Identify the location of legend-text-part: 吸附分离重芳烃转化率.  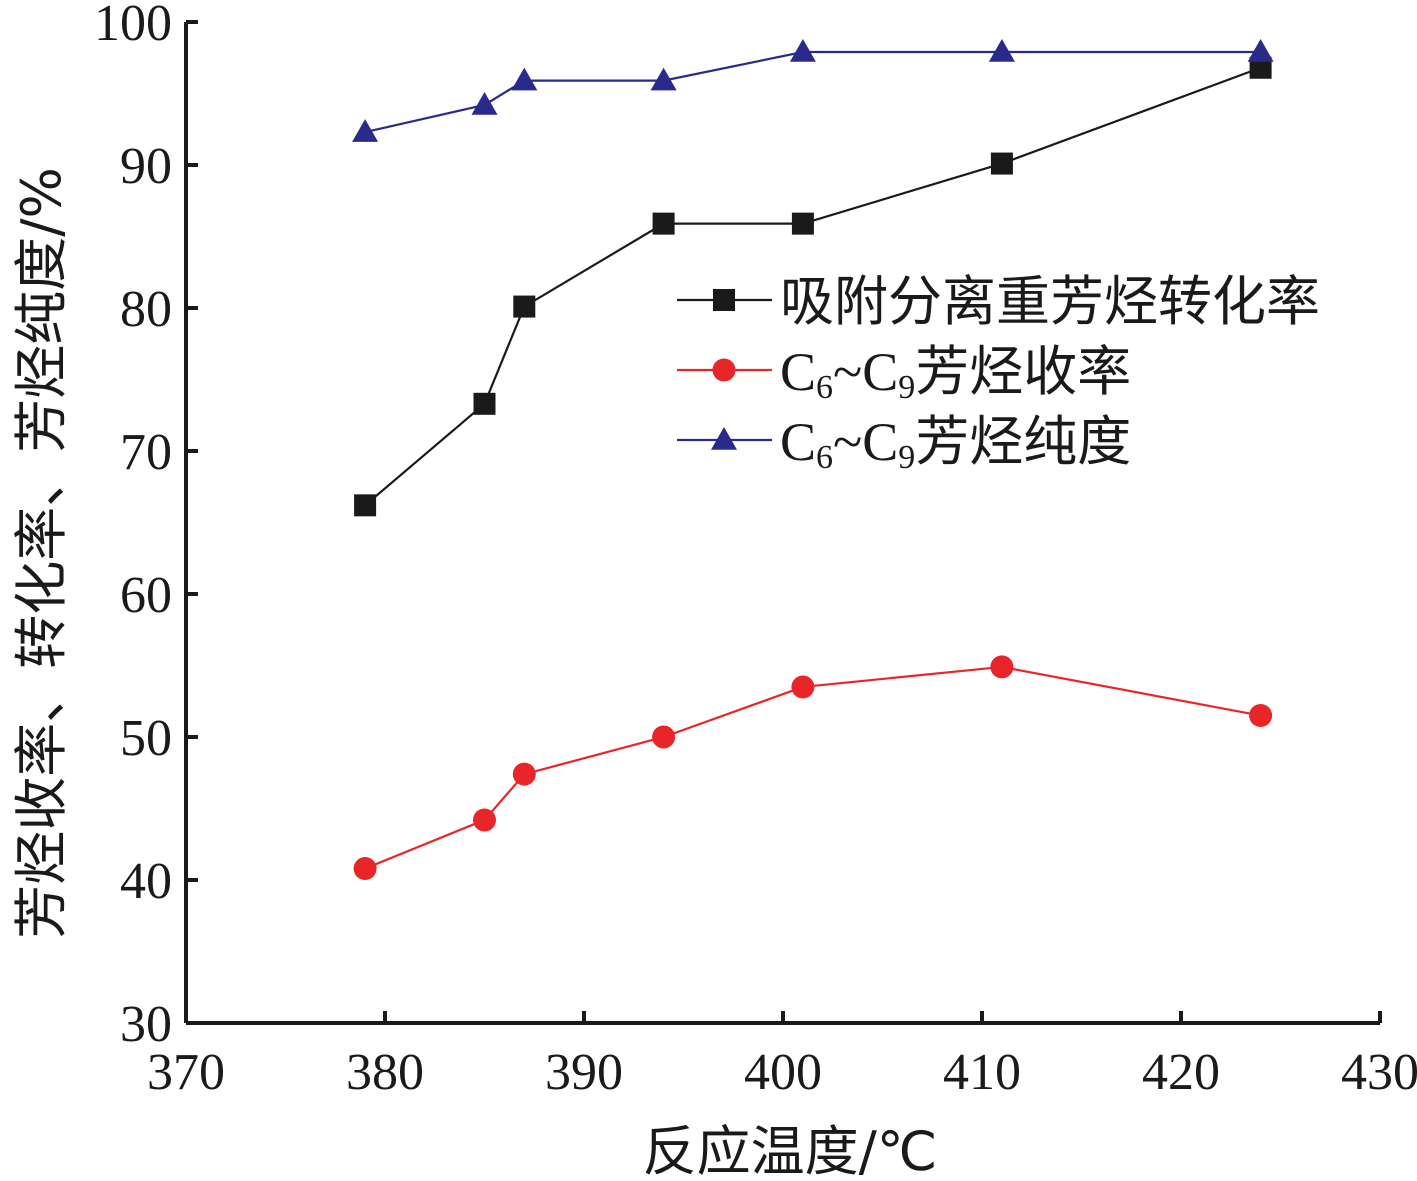
(1050, 301).